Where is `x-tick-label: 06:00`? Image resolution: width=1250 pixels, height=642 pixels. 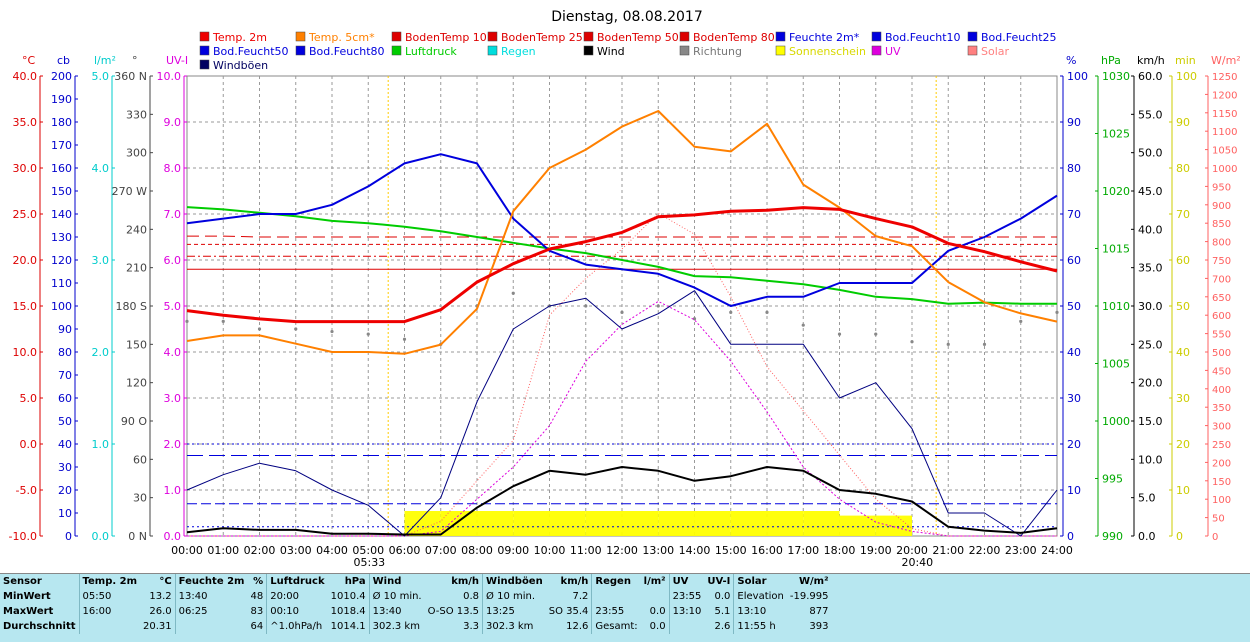 x-tick-label: 06:00 is located at coordinates (405, 550).